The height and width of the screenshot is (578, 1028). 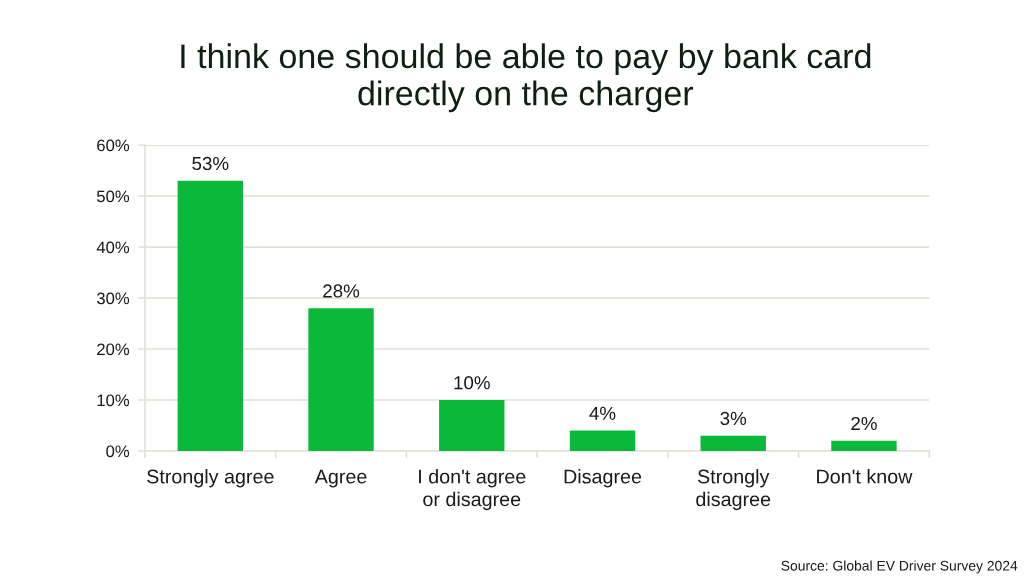 What do you see at coordinates (864, 423) in the screenshot?
I see `data-label: 2%` at bounding box center [864, 423].